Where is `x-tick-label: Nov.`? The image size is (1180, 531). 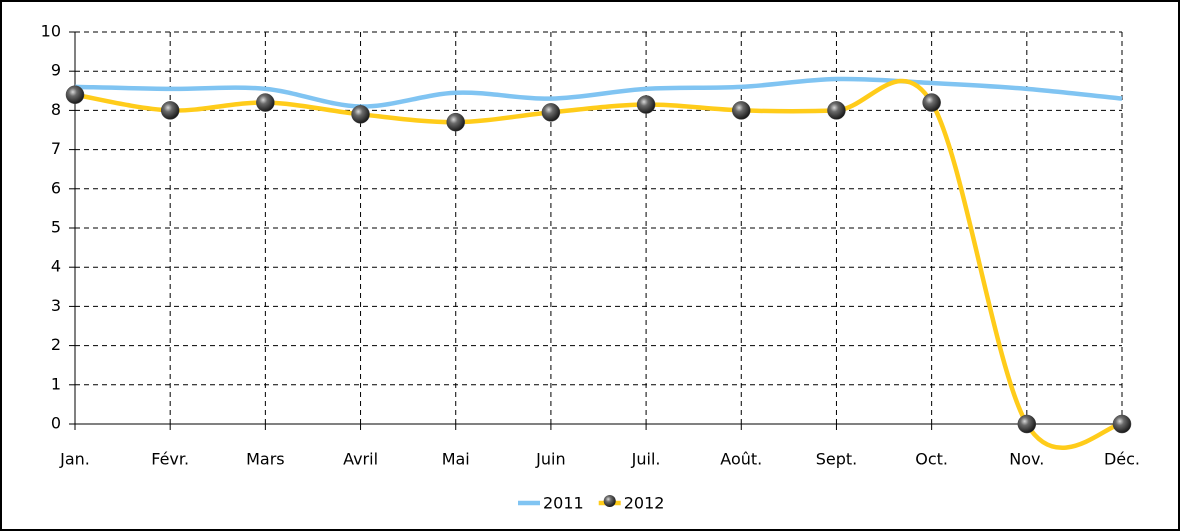 x-tick-label: Nov. is located at coordinates (1026, 459).